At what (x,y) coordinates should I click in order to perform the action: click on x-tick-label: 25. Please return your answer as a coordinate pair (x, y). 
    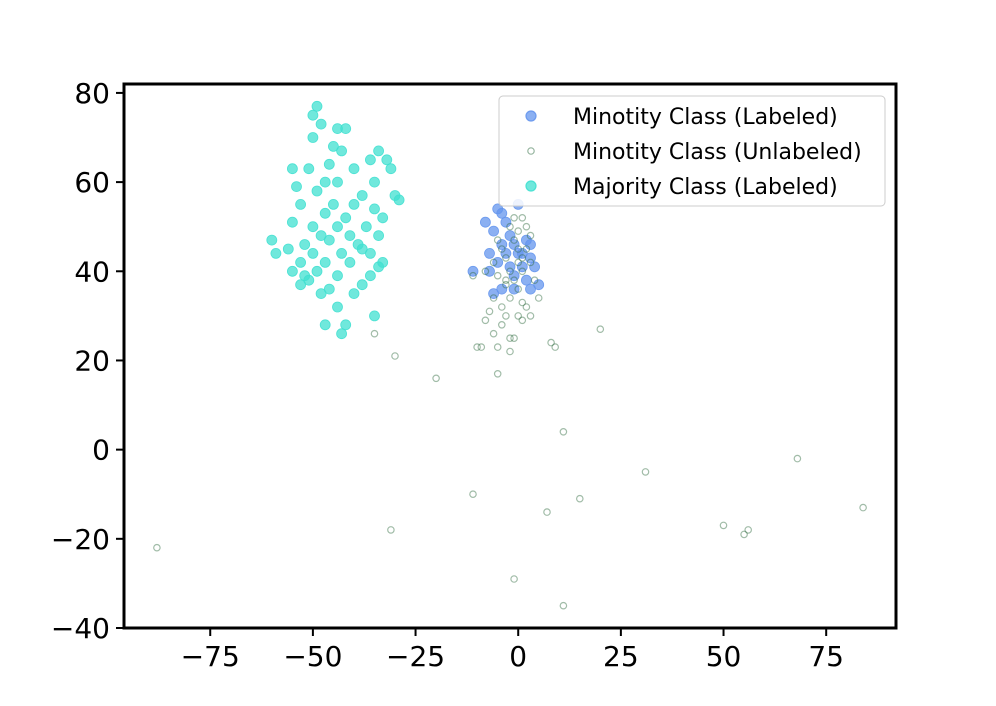
    Looking at the image, I should click on (621, 656).